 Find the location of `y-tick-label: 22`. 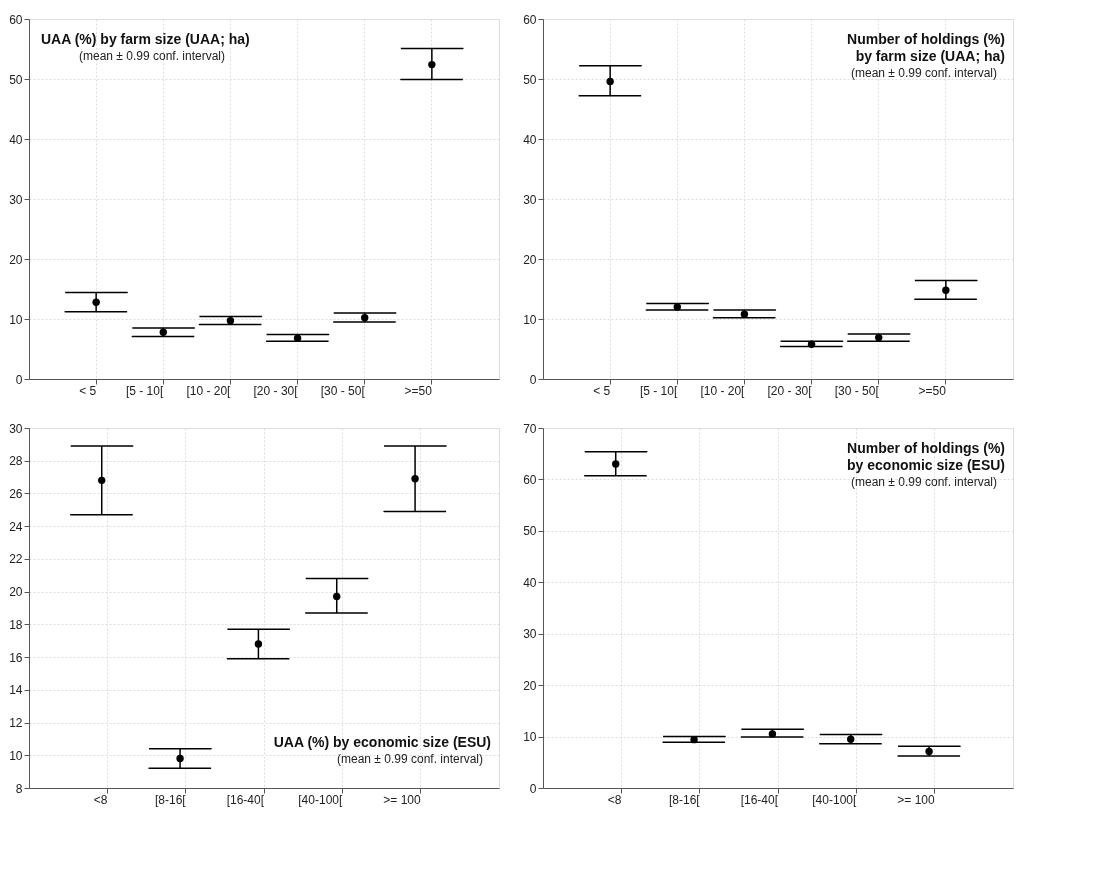

y-tick-label: 22 is located at coordinates (16, 559).